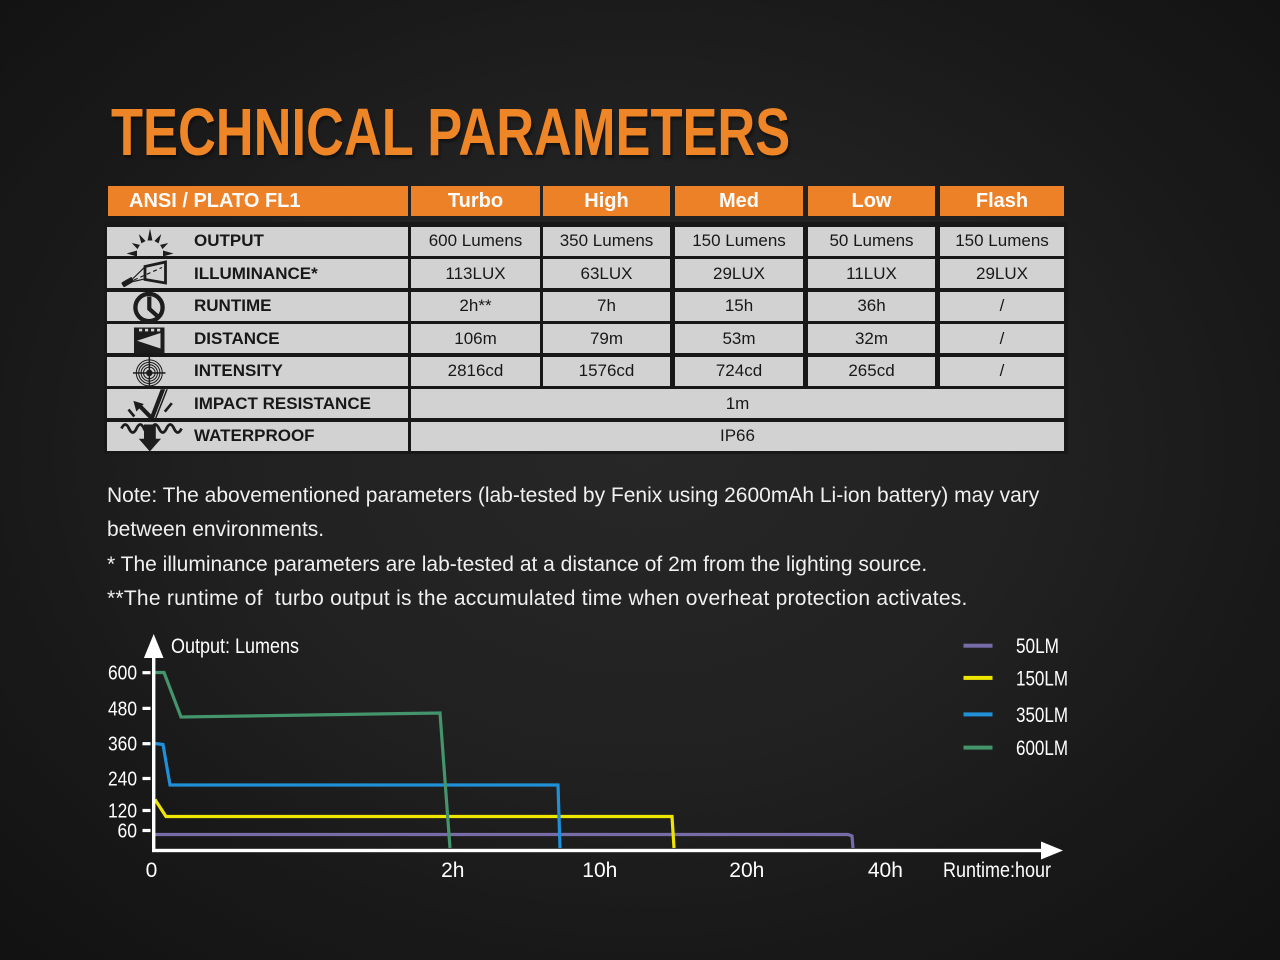 This screenshot has width=1280, height=960. What do you see at coordinates (152, 870) in the screenshot?
I see `svg-text: 0` at bounding box center [152, 870].